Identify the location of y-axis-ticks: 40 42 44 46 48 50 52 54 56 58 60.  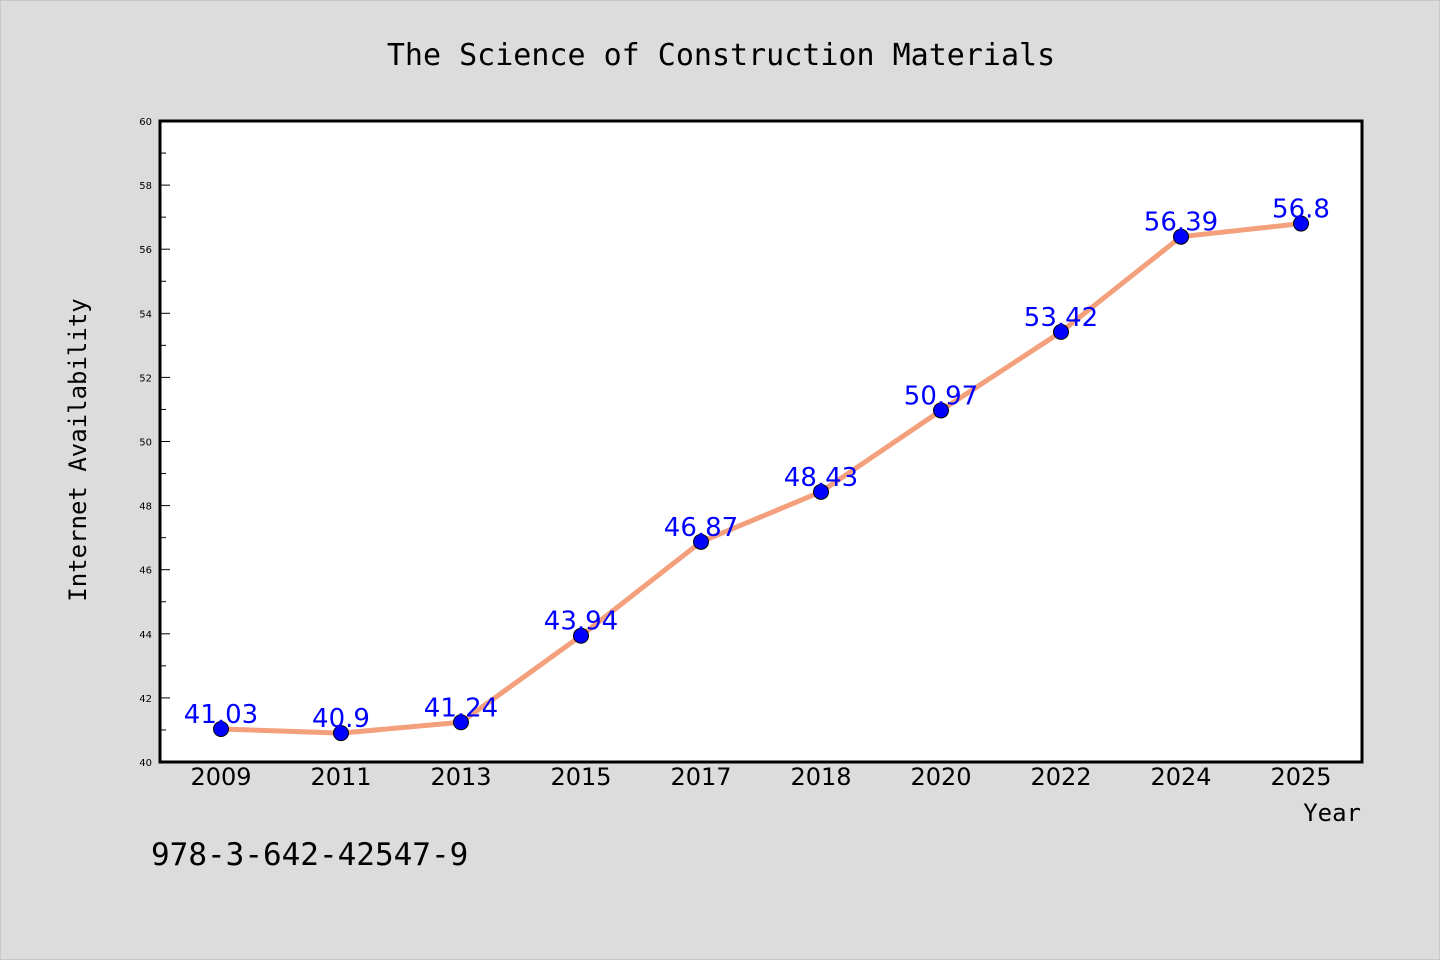
(154, 443).